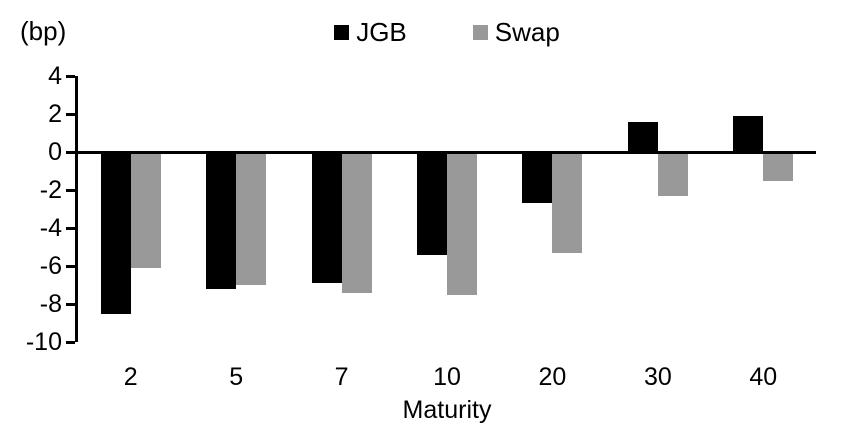 The width and height of the screenshot is (852, 438). What do you see at coordinates (236, 377) in the screenshot?
I see `x-tick-label-5: 5` at bounding box center [236, 377].